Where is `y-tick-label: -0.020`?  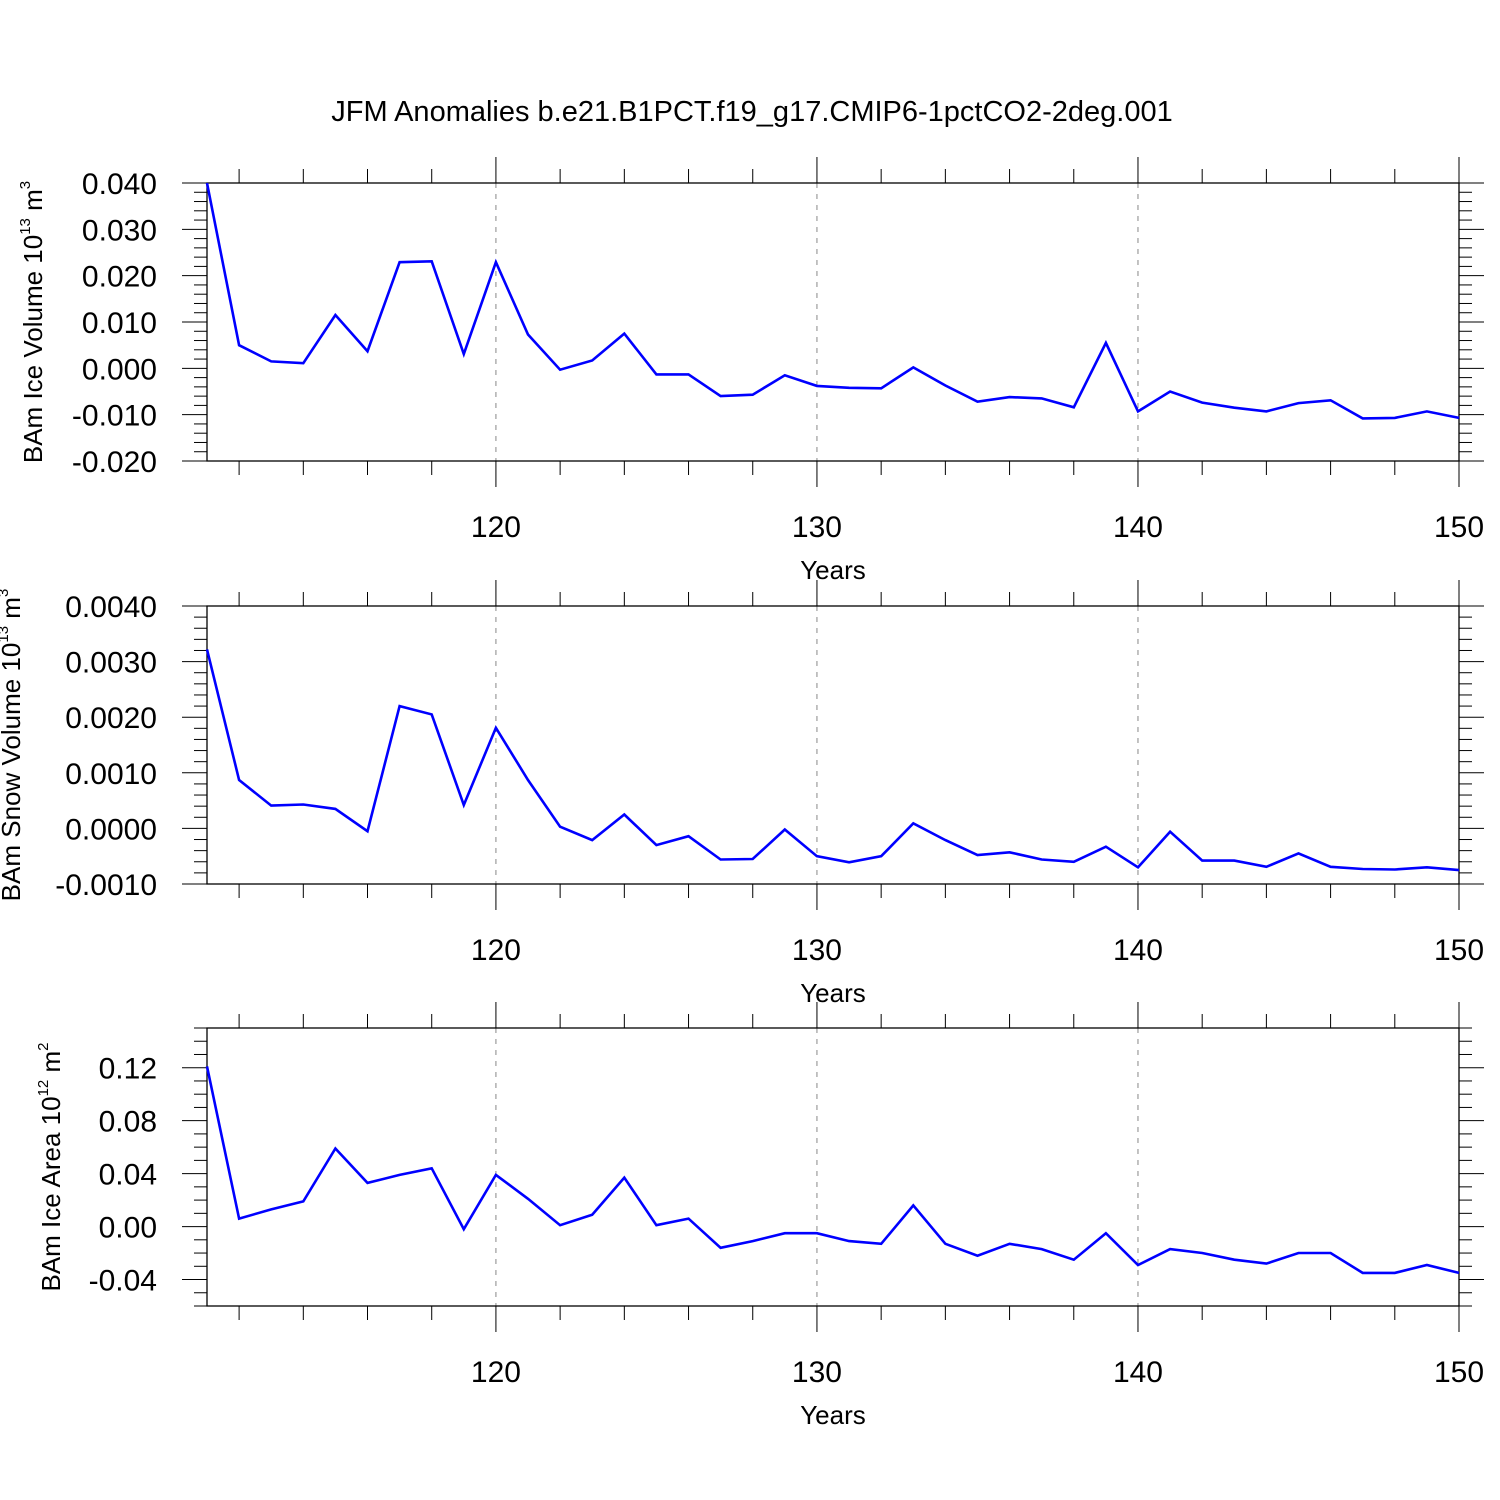 y-tick-label: -0.020 is located at coordinates (114, 462).